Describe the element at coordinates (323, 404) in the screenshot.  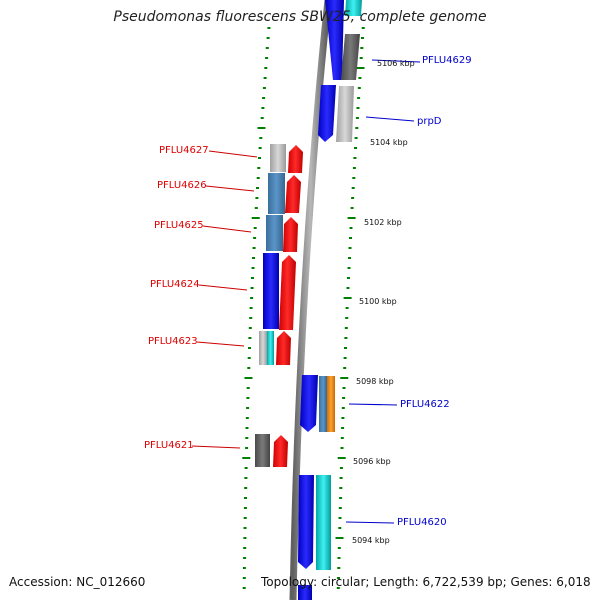
I see `cds-pflu4622-steelblue` at that location.